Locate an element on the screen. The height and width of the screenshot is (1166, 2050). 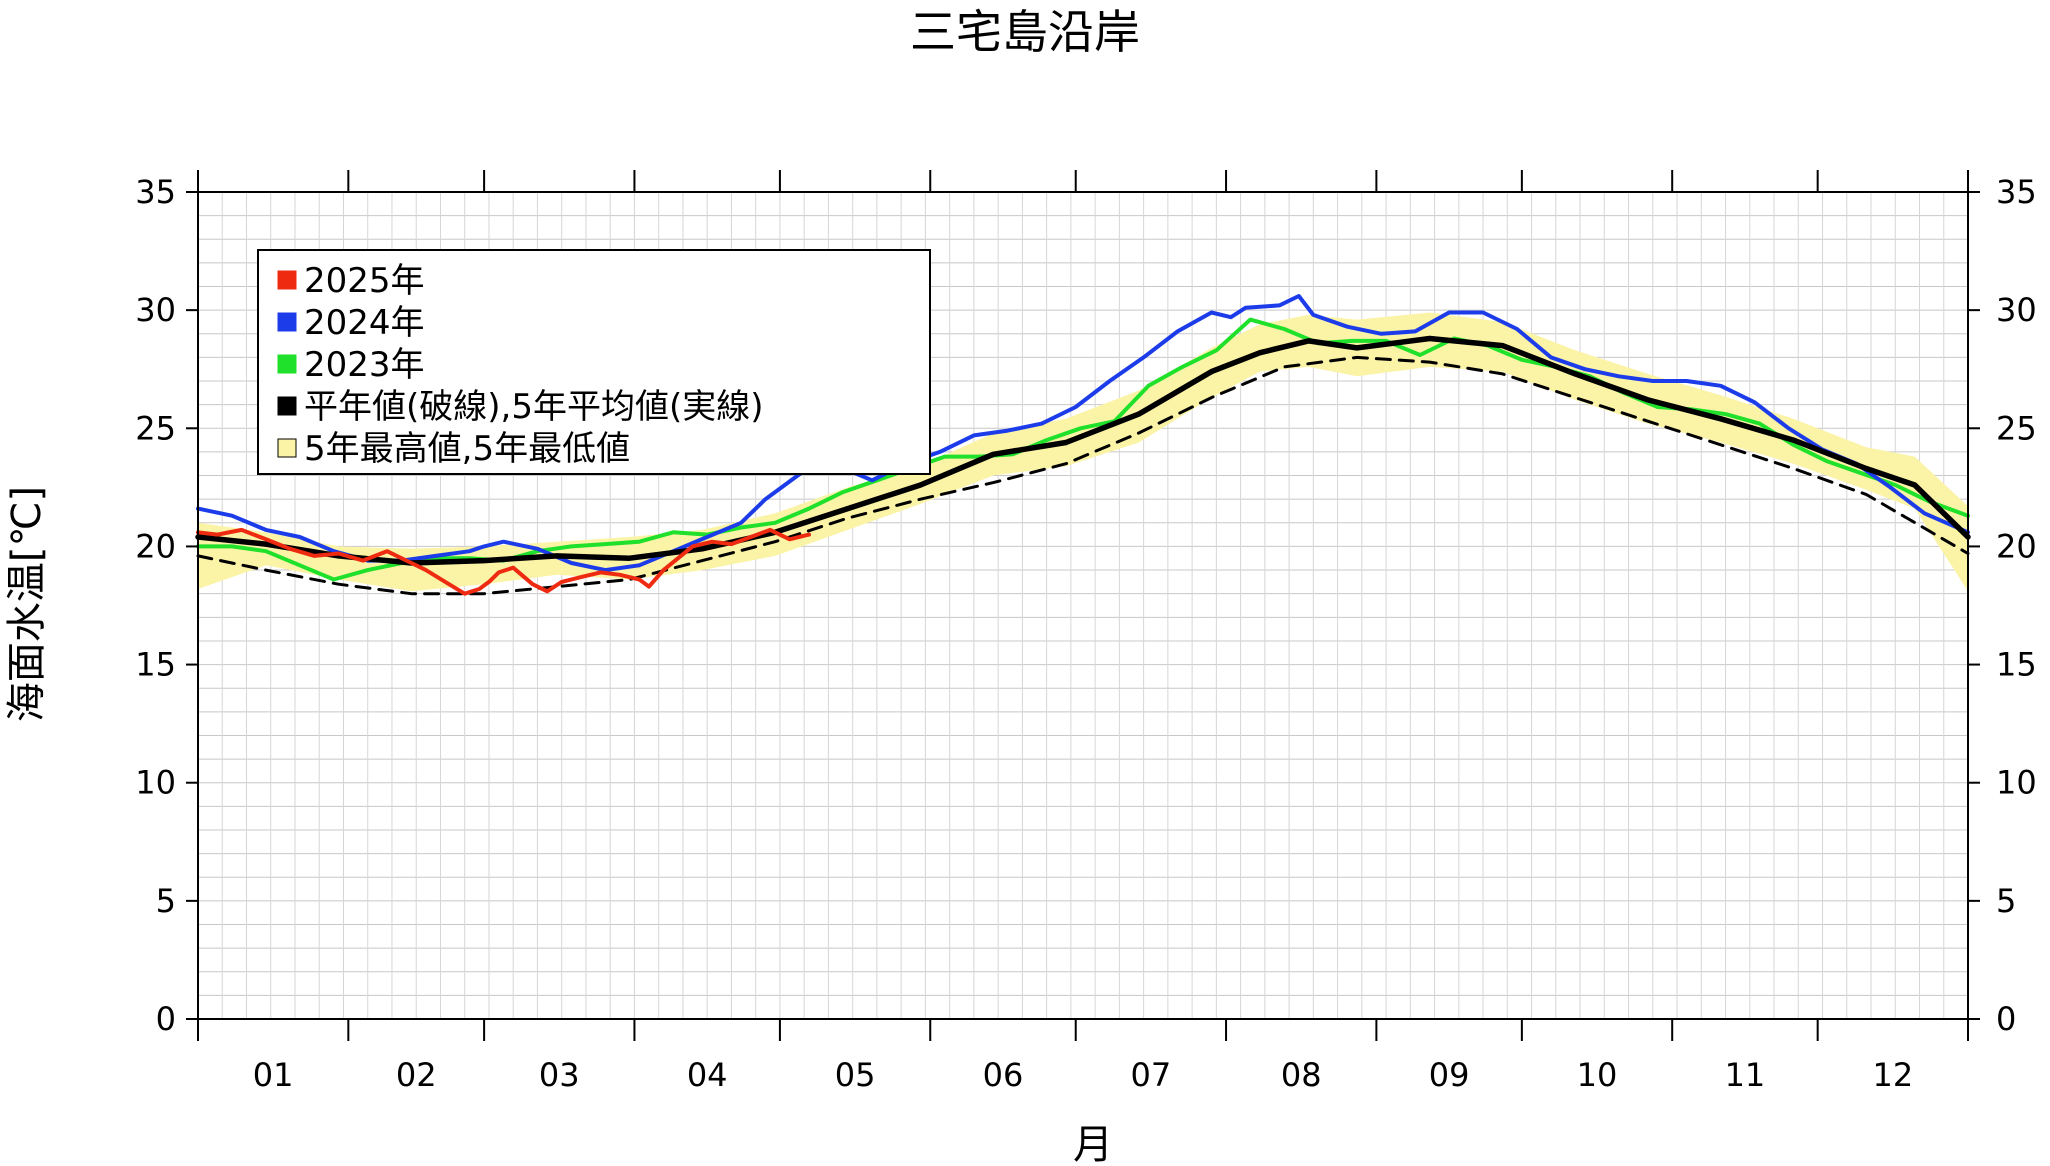
y-tick-label-left: 20 is located at coordinates (155, 546).